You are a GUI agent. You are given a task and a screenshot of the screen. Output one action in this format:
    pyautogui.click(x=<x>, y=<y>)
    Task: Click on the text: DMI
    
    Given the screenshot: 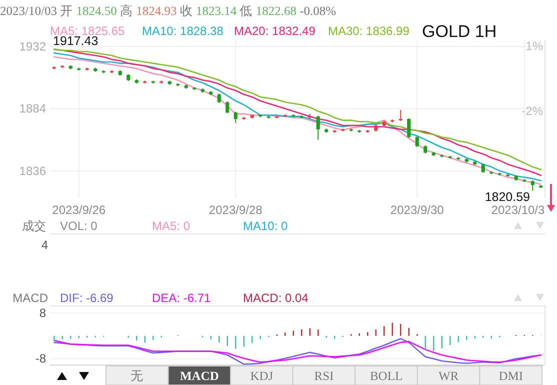 What is the action you would take?
    pyautogui.click(x=511, y=376)
    